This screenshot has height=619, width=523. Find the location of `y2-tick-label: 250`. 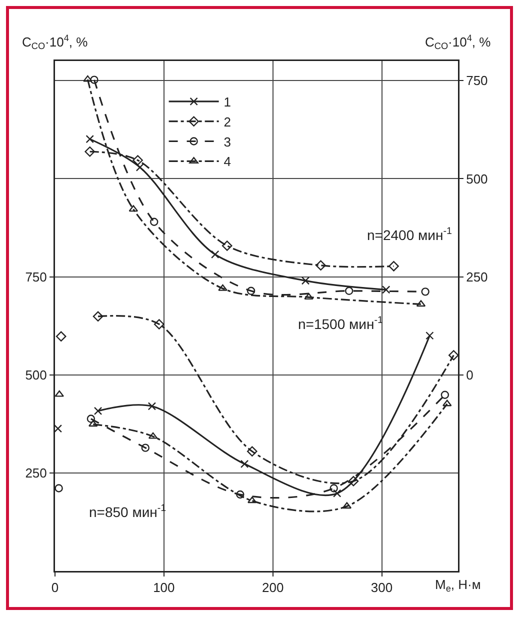

y2-tick-label: 250 is located at coordinates (477, 276).